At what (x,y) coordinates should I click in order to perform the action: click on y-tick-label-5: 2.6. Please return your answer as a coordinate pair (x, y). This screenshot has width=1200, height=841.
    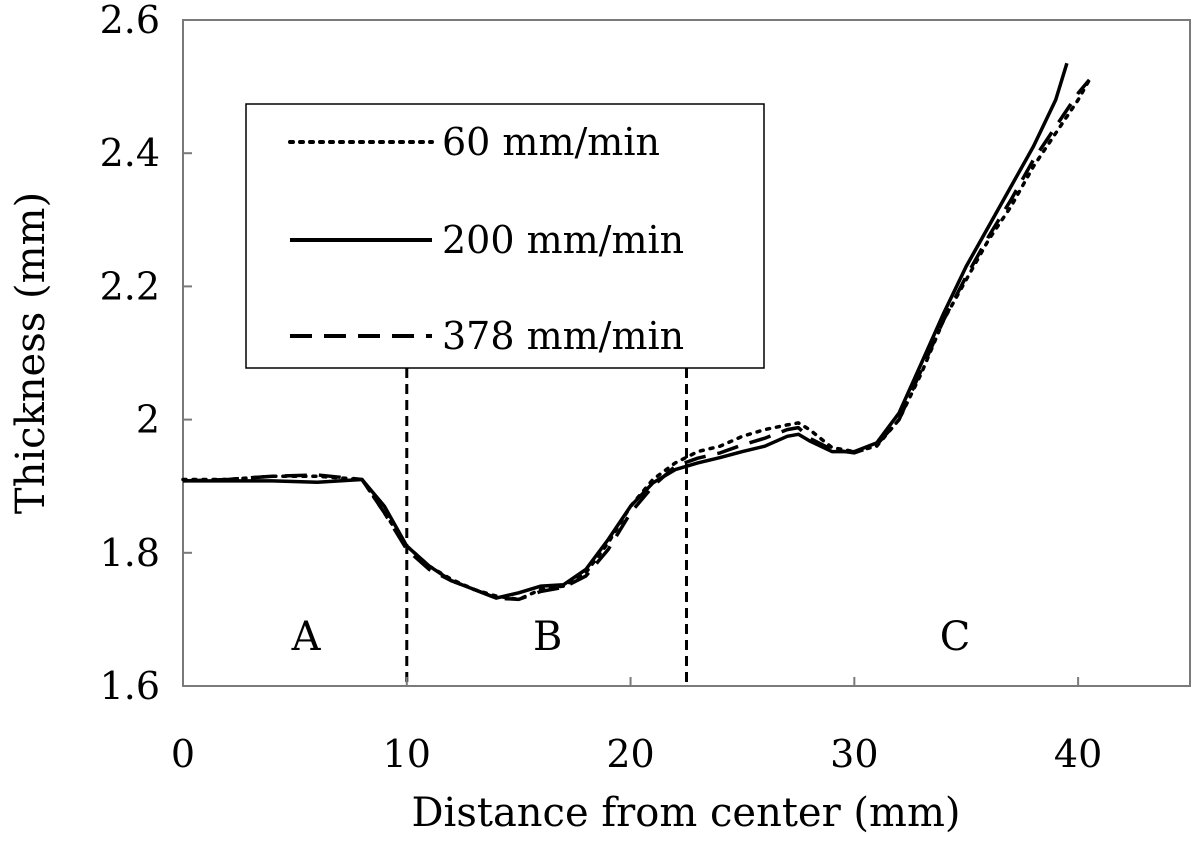
    Looking at the image, I should click on (130, 21).